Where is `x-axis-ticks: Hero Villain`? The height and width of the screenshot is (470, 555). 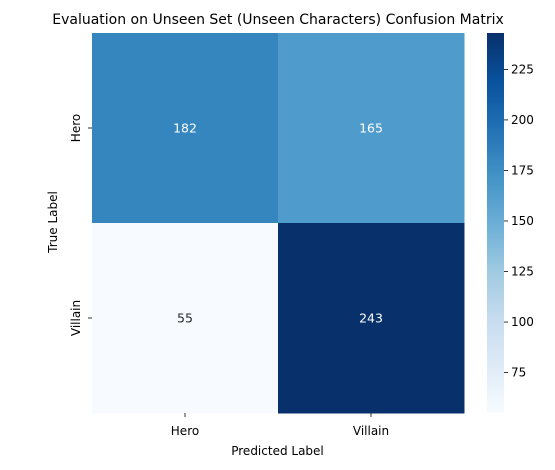 x-axis-ticks: Hero Villain is located at coordinates (280, 425).